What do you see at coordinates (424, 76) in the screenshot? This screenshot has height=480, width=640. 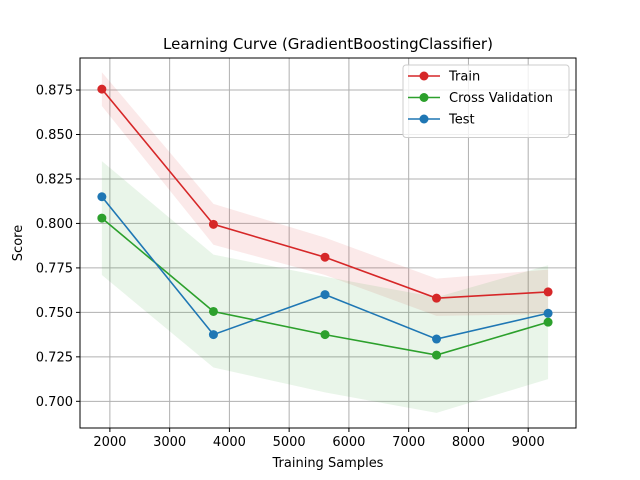 I see `legend-train-marker` at bounding box center [424, 76].